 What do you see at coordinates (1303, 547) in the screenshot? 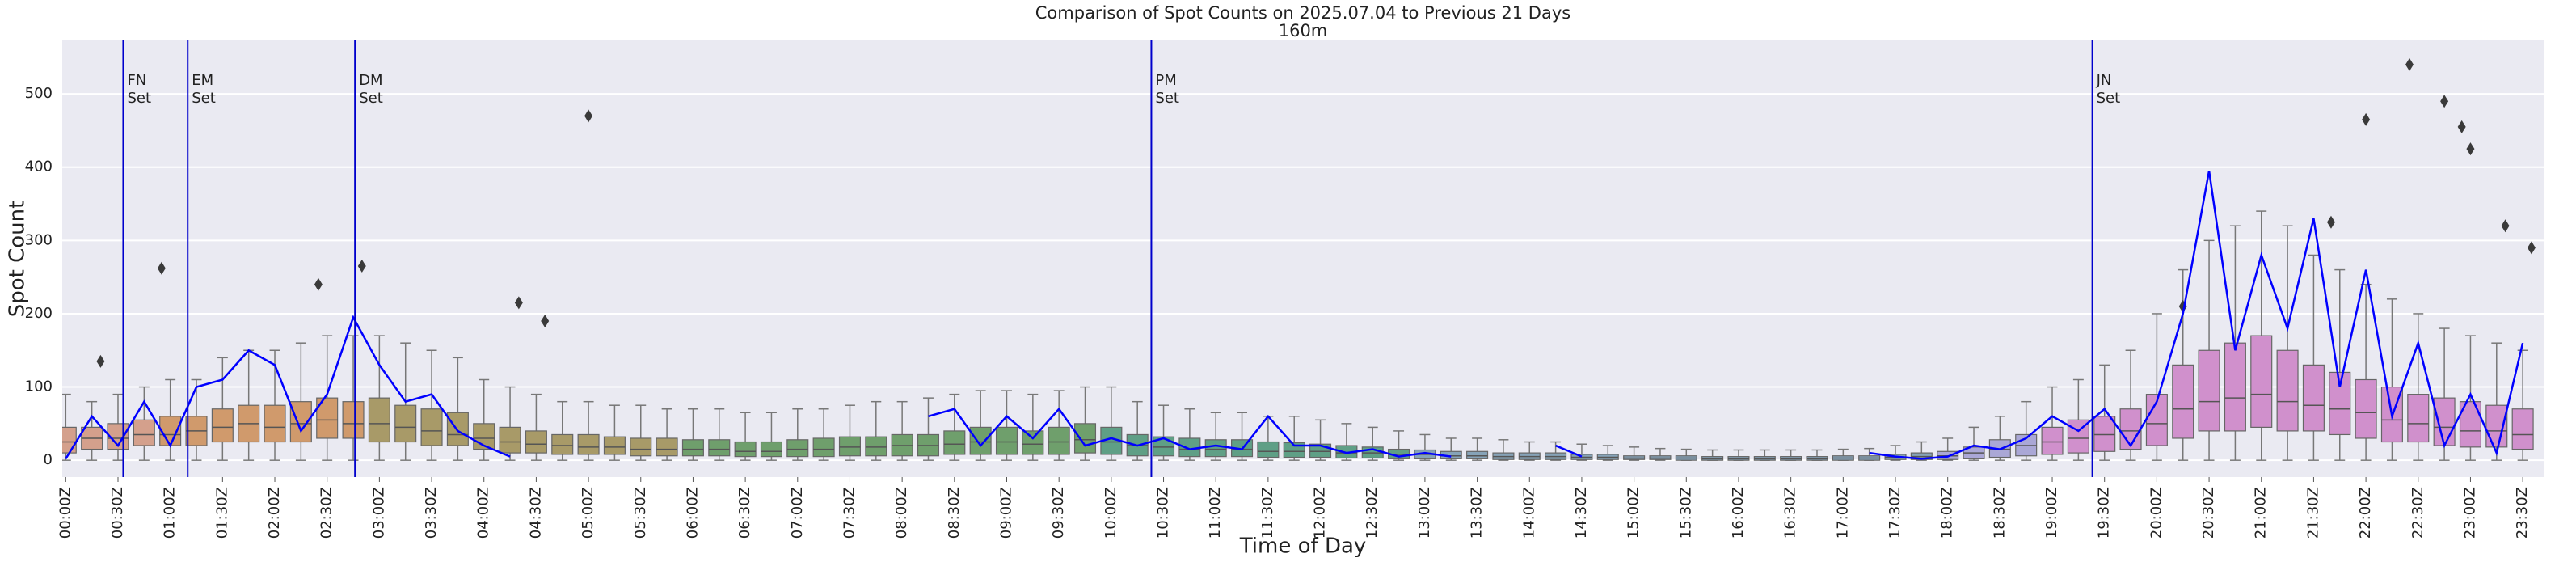
I see `x-axis-title: Time of Day` at bounding box center [1303, 547].